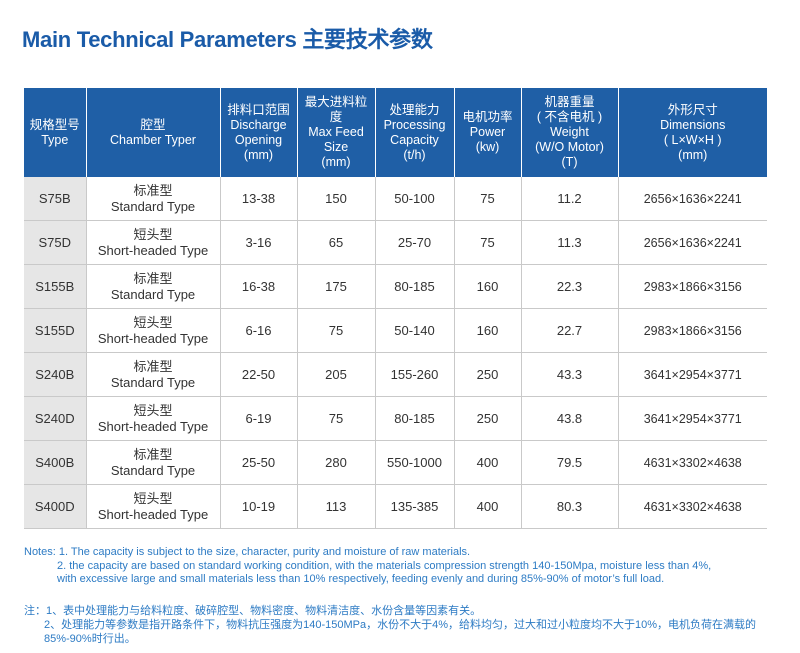  Describe the element at coordinates (692, 139) in the screenshot. I see `column-header-line: ( L×W×H )` at that location.